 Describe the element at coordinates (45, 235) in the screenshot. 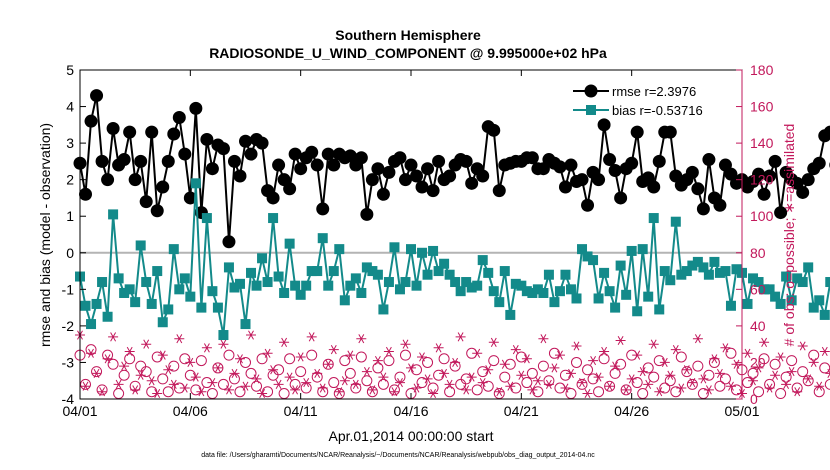

I see `y-axis-label: rmse and bias (model - observation)` at that location.